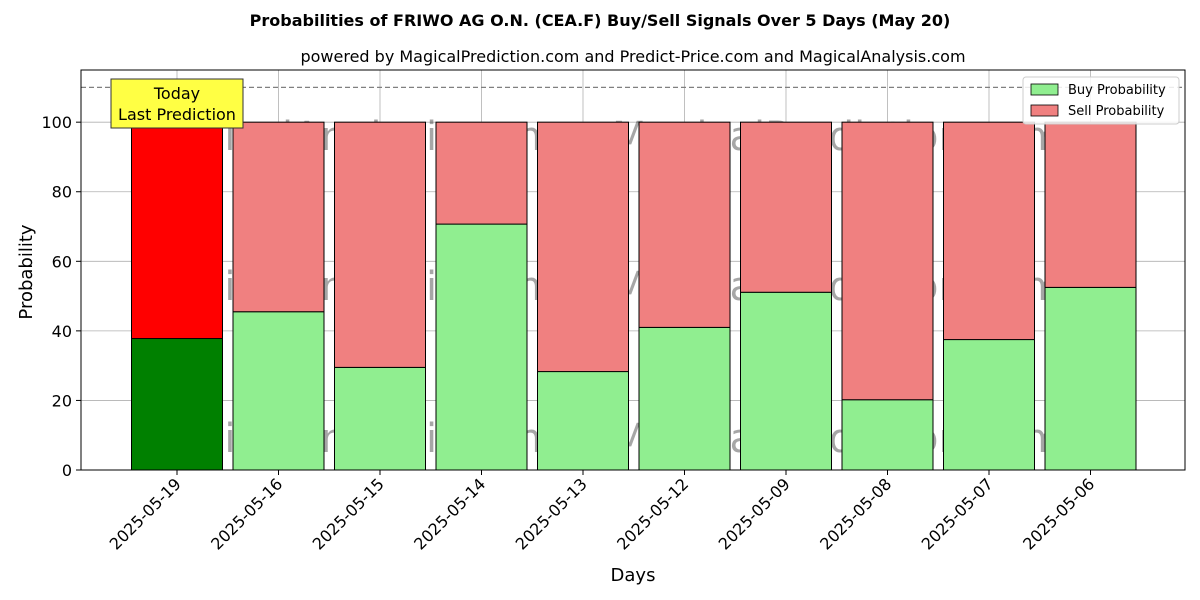  What do you see at coordinates (551, 513) in the screenshot?
I see `x-tick-label: 2025-05-13` at bounding box center [551, 513].